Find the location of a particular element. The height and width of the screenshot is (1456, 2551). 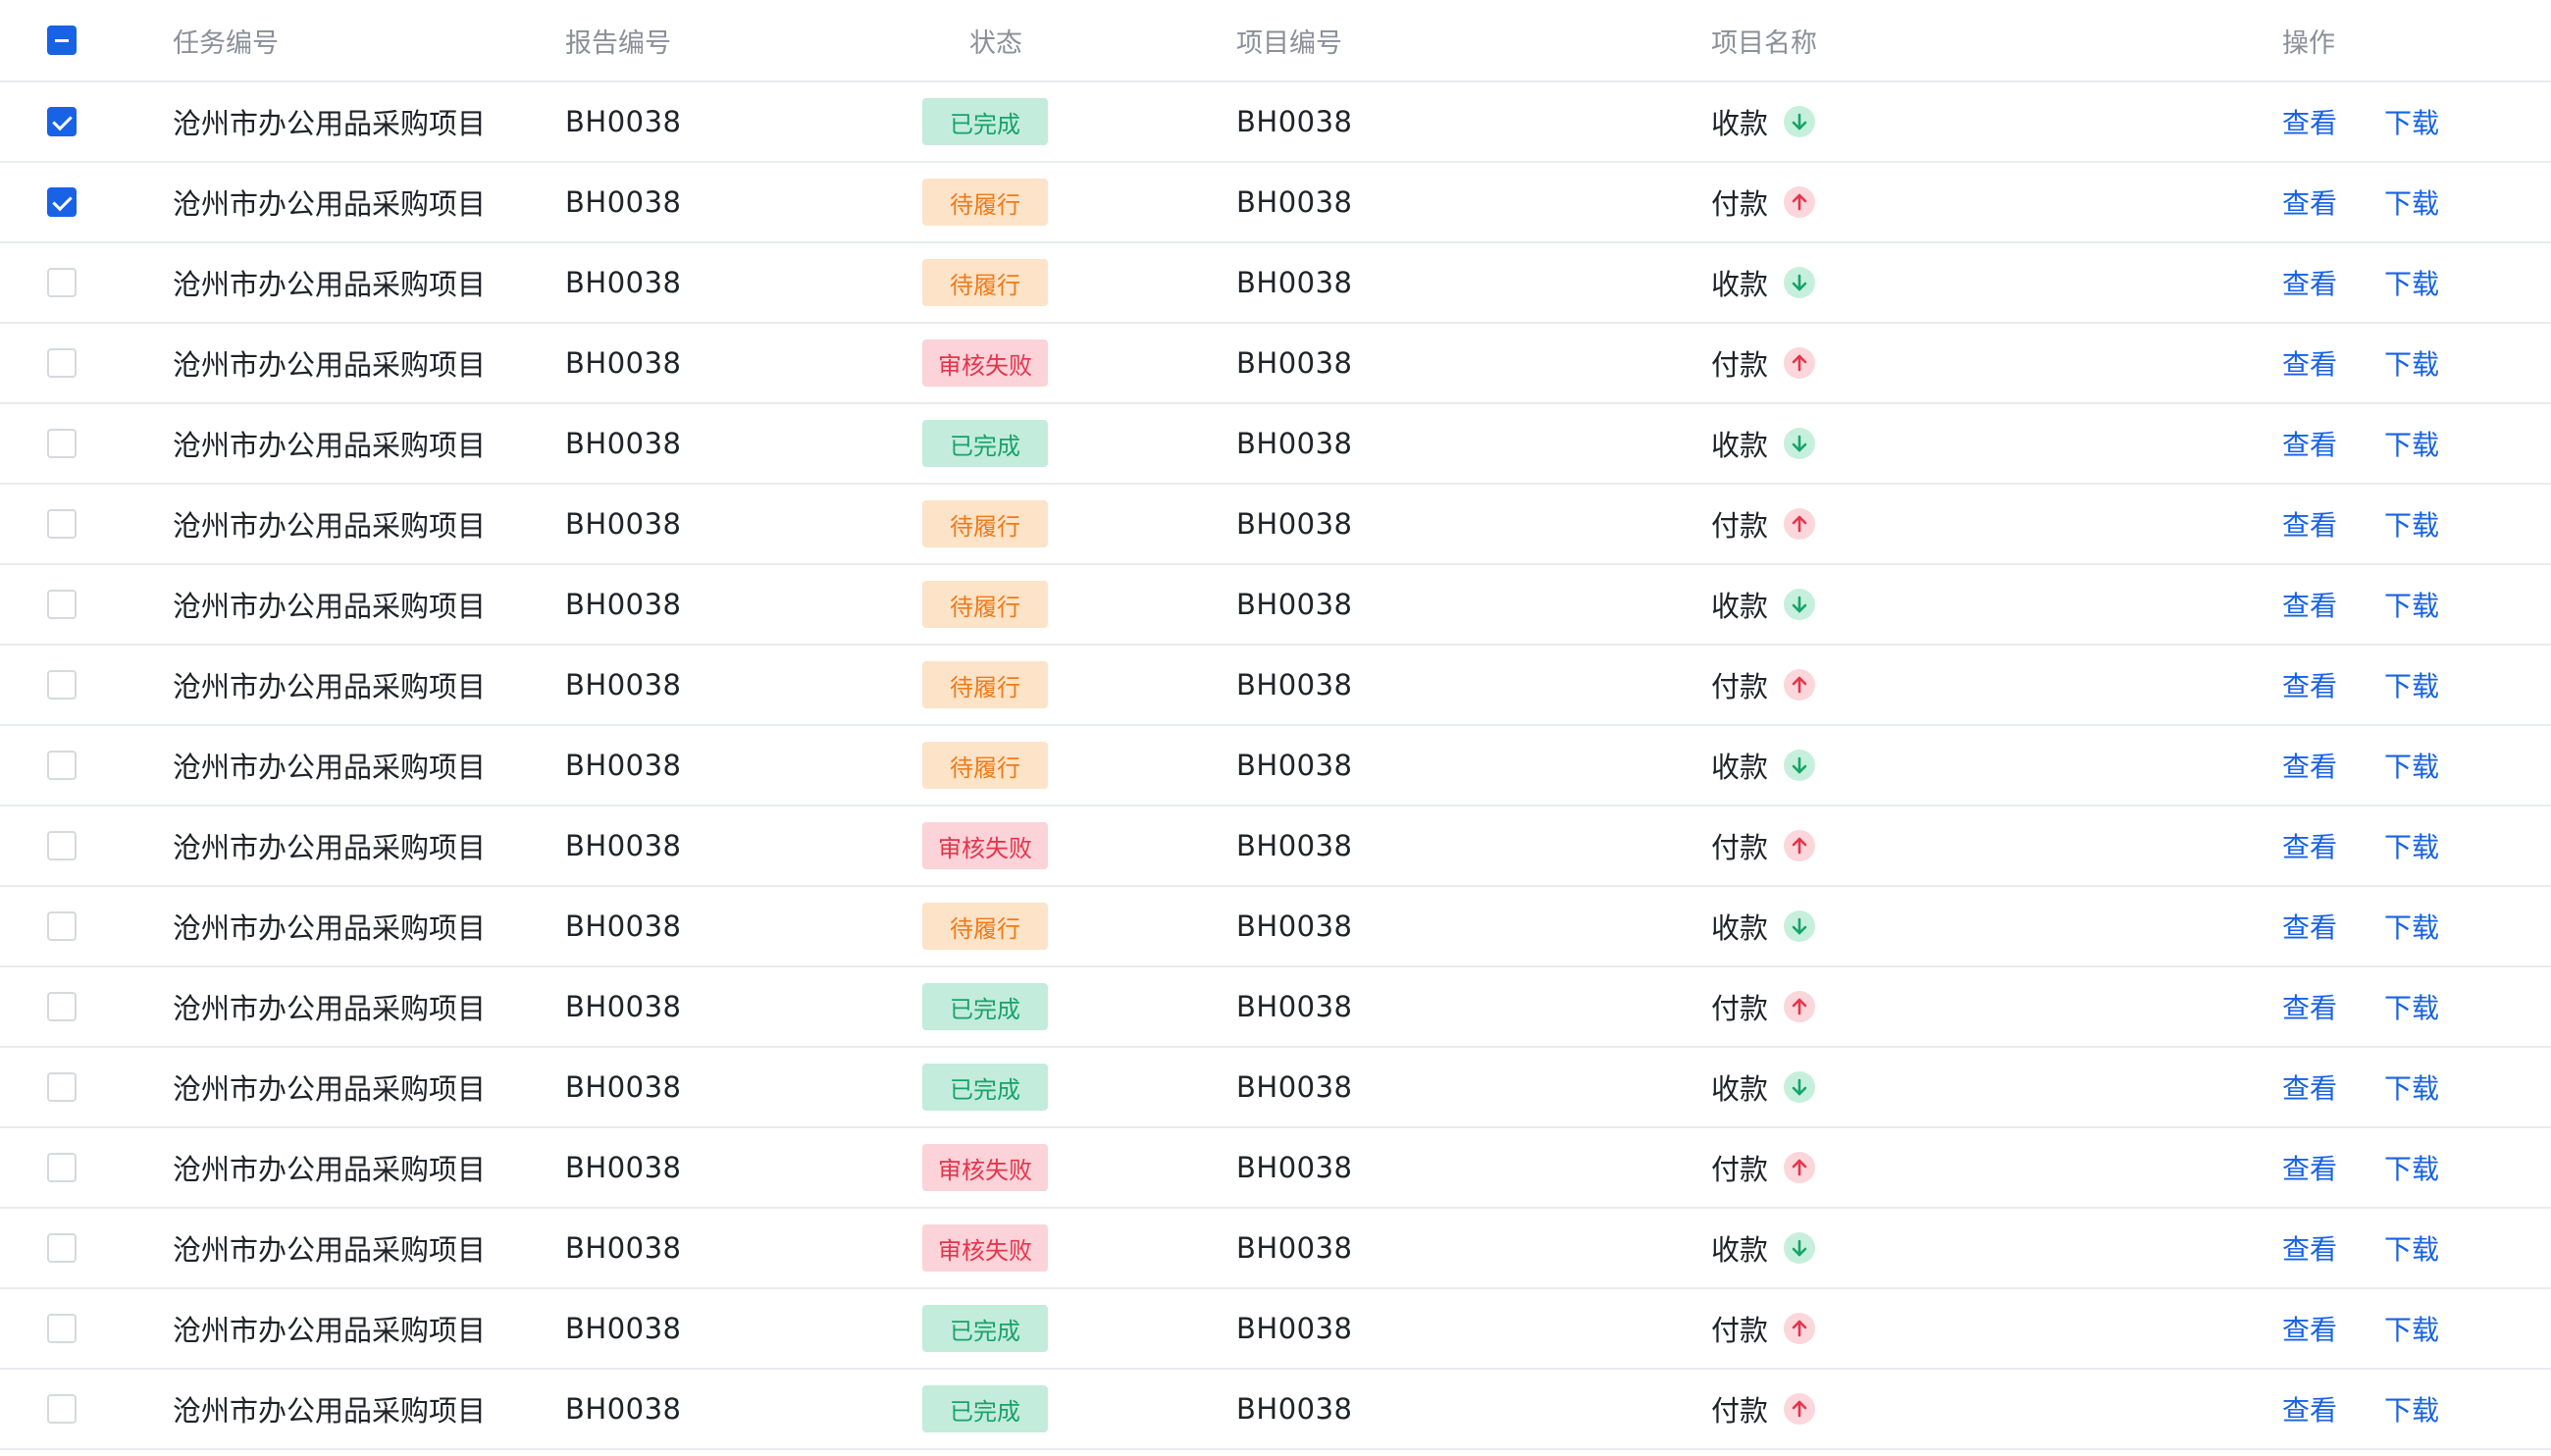

header-task-no: 任务编号 is located at coordinates (226, 43).